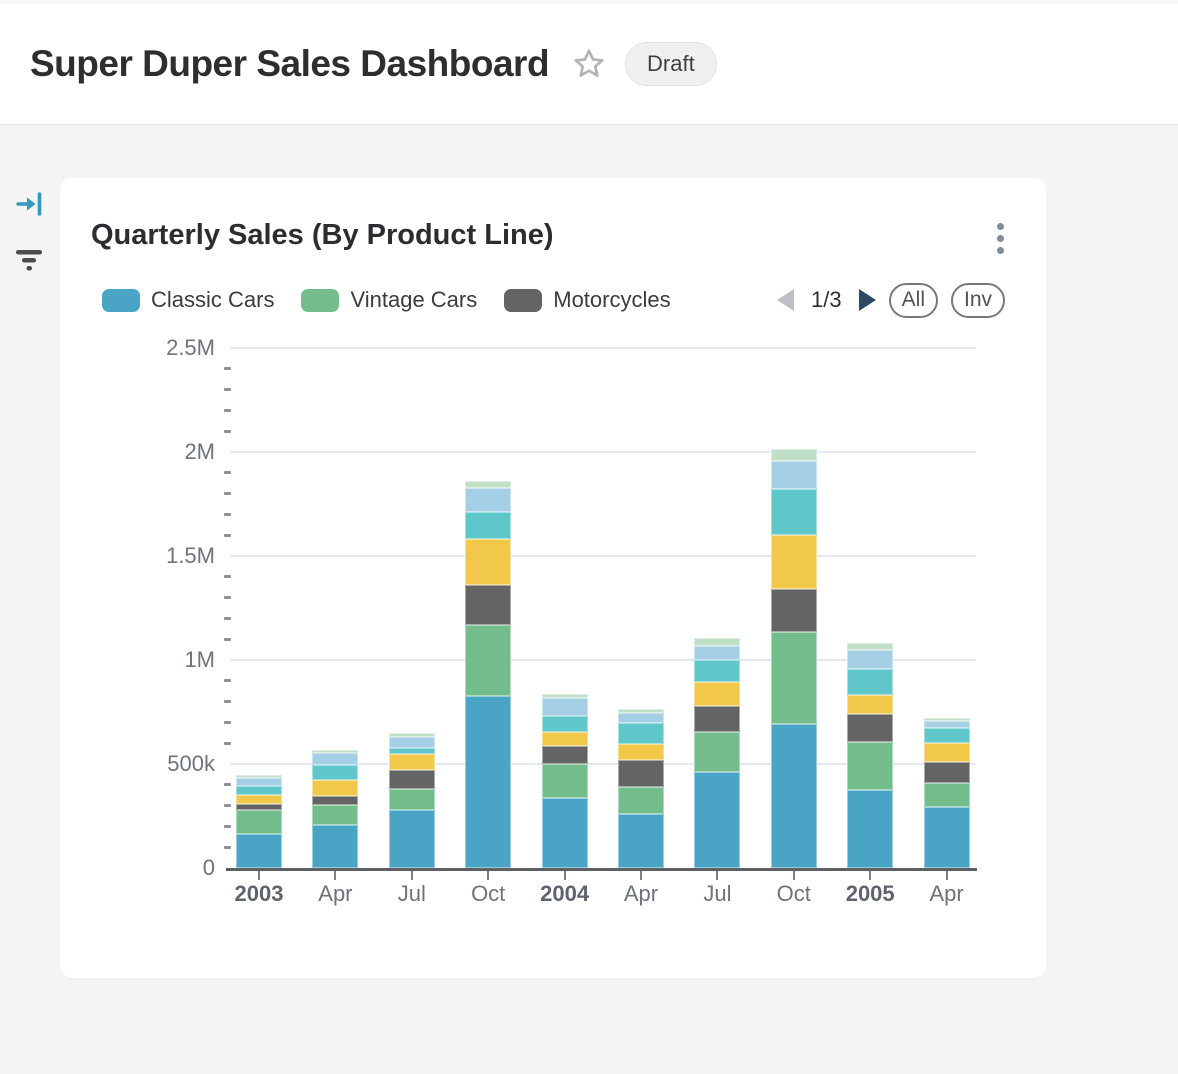 This screenshot has height=1074, width=1178. Describe the element at coordinates (867, 300) in the screenshot. I see `next-page-icon` at that location.